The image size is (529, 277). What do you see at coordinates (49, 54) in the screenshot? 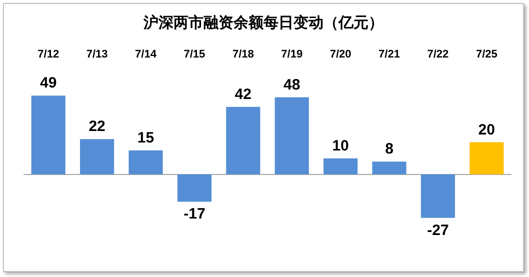
I see `x-tick-label: 7/12` at bounding box center [49, 54].